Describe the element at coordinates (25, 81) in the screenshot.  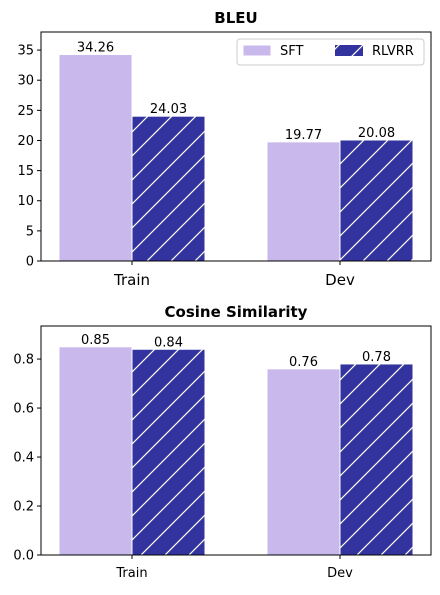
I see `y-tick-label: 30` at that location.